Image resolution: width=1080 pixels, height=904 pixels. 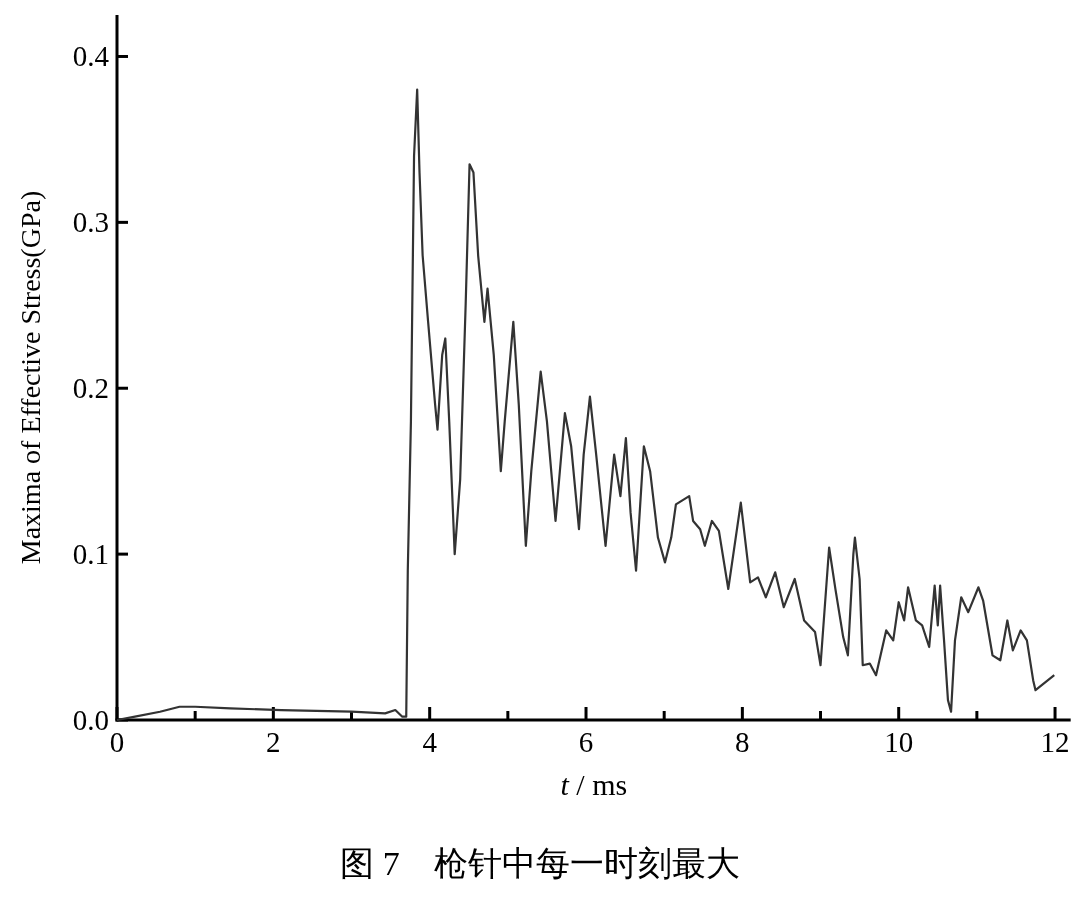 I want to click on x-tick-label: 8, so click(x=742, y=742).